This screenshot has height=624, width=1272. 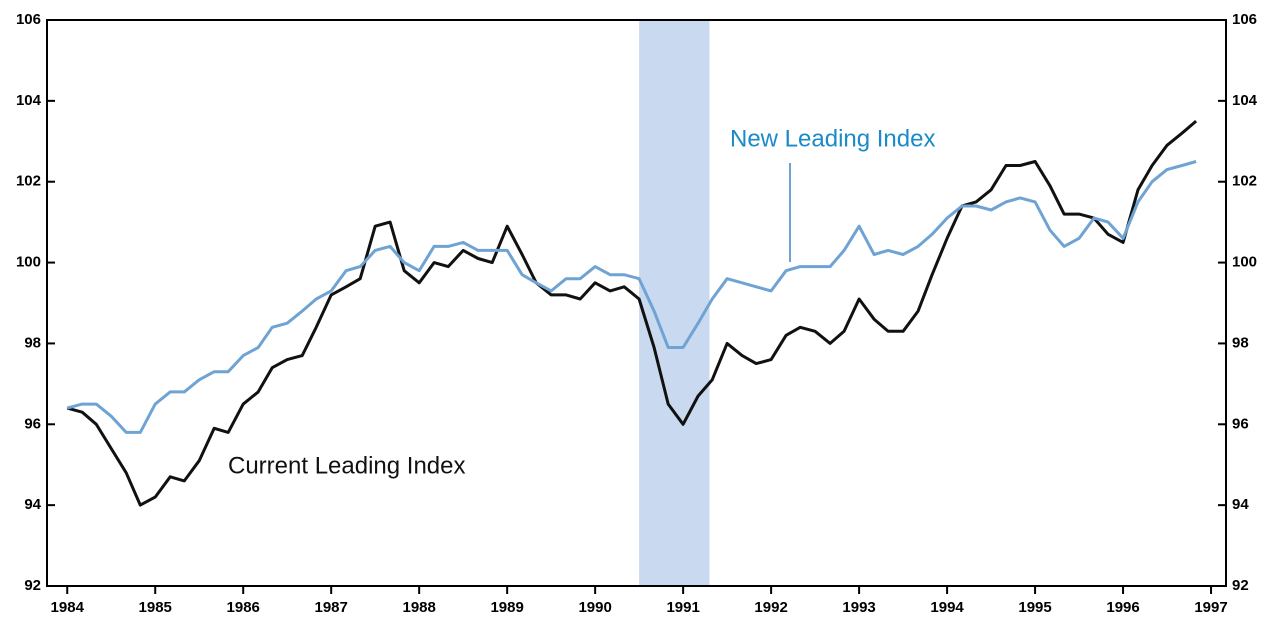 What do you see at coordinates (858, 607) in the screenshot?
I see `x-tick-label: 1993` at bounding box center [858, 607].